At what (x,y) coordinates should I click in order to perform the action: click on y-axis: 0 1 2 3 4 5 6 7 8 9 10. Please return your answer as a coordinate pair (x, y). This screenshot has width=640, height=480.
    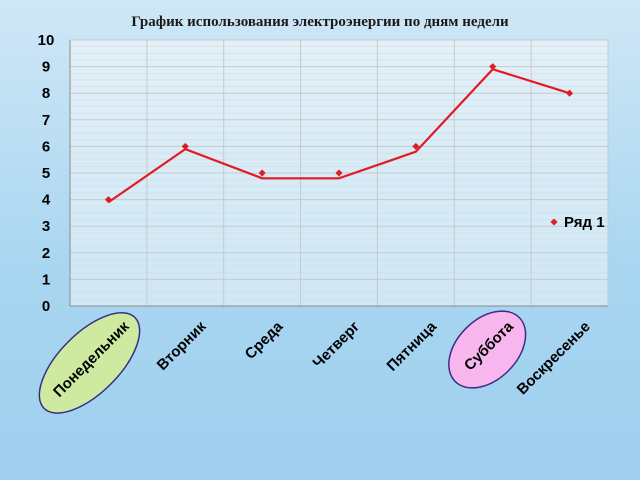
    Looking at the image, I should click on (54, 173).